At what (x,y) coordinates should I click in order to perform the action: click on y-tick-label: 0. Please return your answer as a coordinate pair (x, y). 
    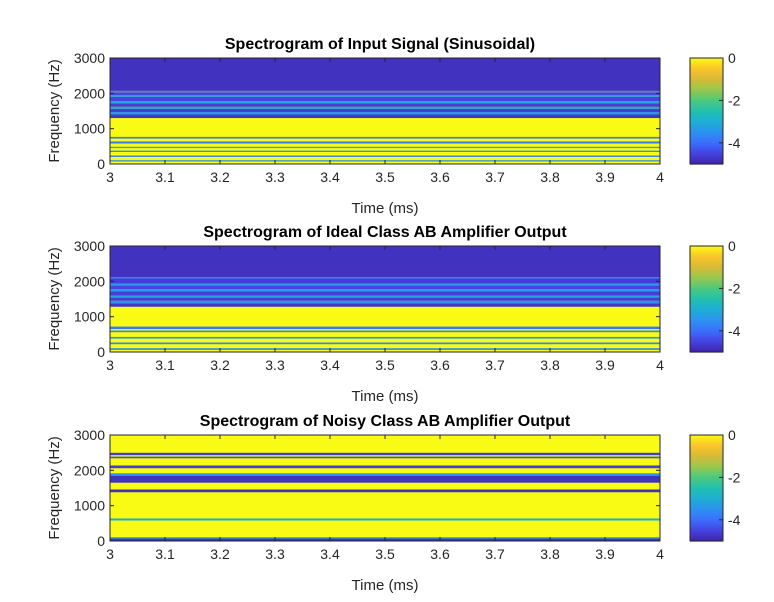
    Looking at the image, I should click on (101, 541).